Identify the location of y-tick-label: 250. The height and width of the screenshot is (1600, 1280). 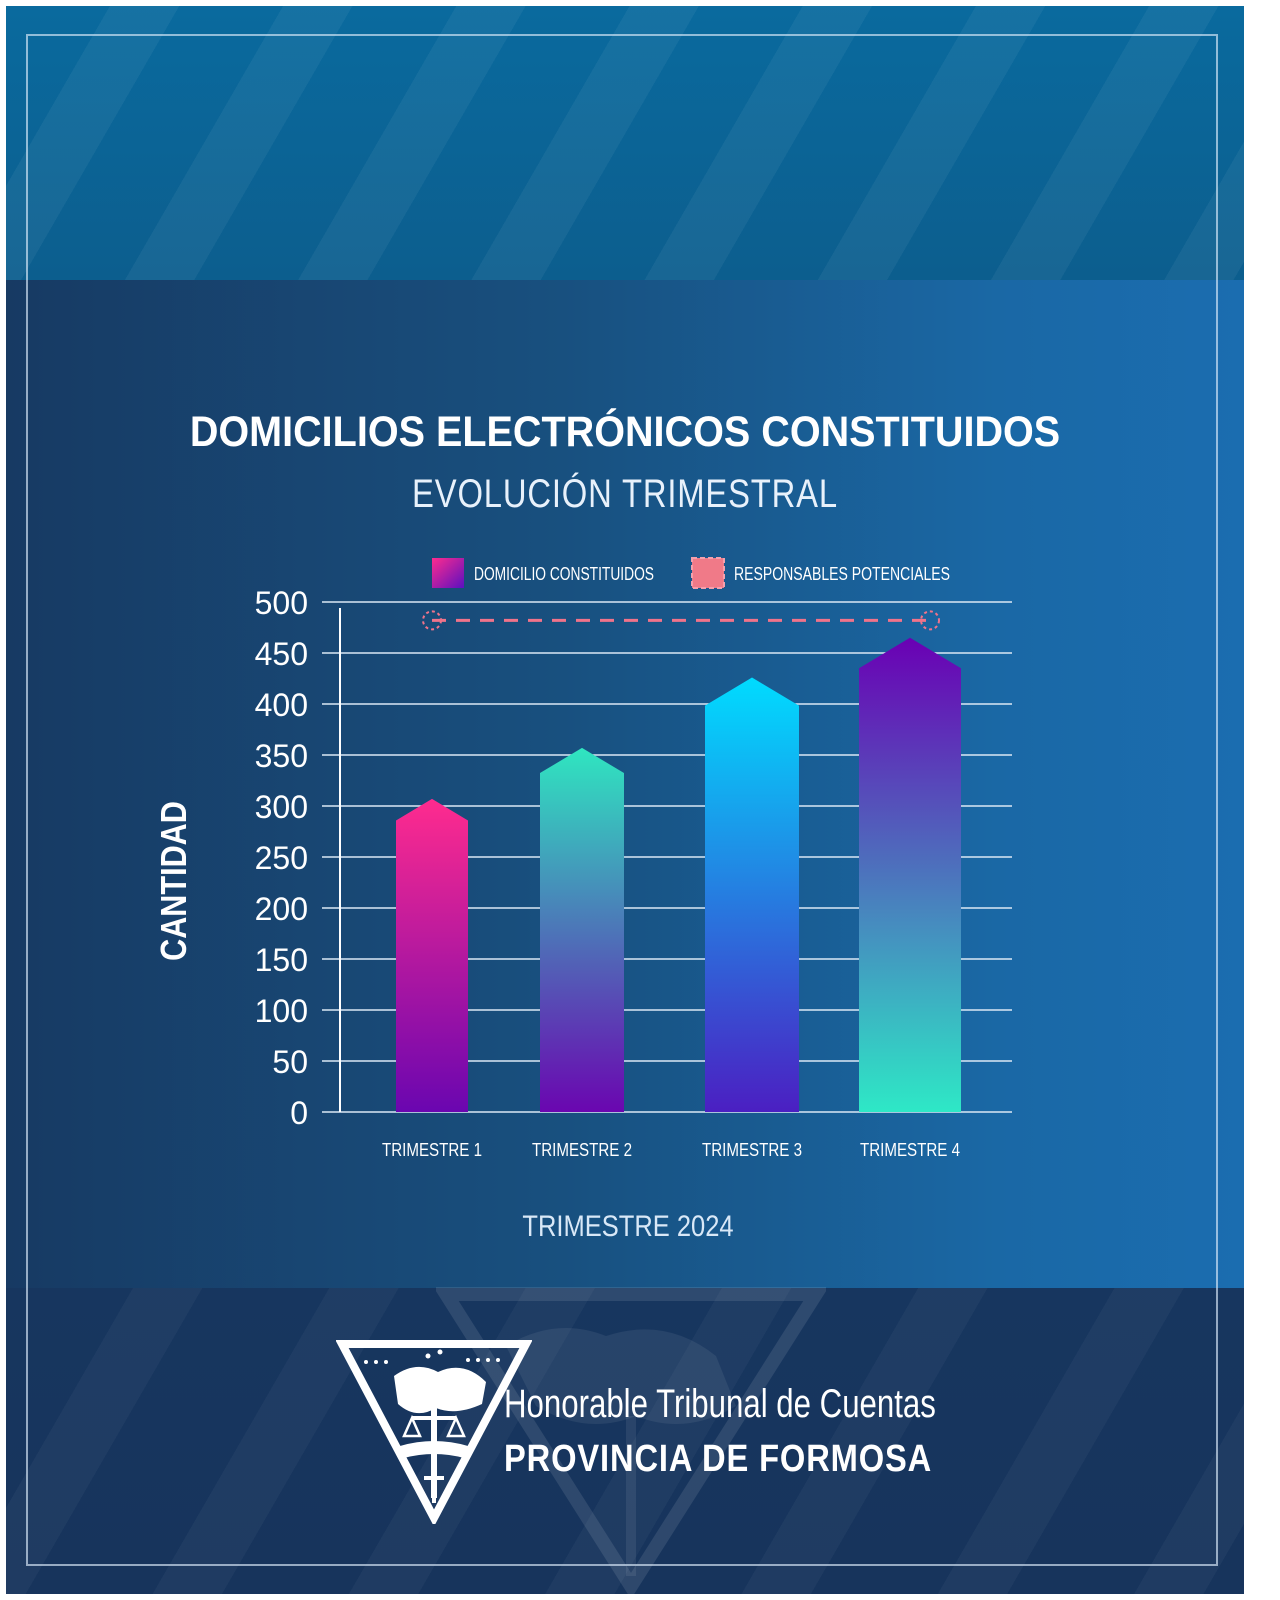
(281, 858).